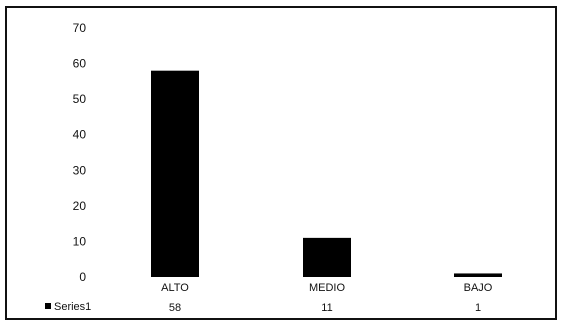 The width and height of the screenshot is (561, 324). Describe the element at coordinates (327, 257) in the screenshot. I see `bar-medio` at that location.